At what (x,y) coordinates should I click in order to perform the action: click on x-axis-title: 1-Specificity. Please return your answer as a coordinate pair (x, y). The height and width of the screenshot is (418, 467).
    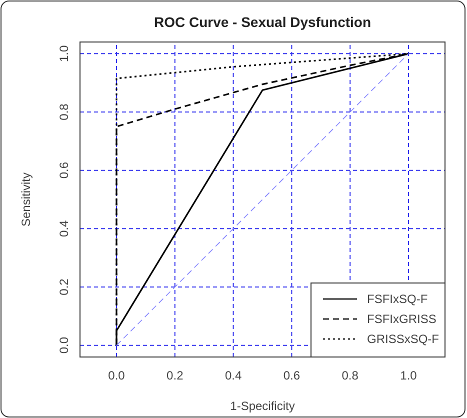
    Looking at the image, I should click on (262, 406).